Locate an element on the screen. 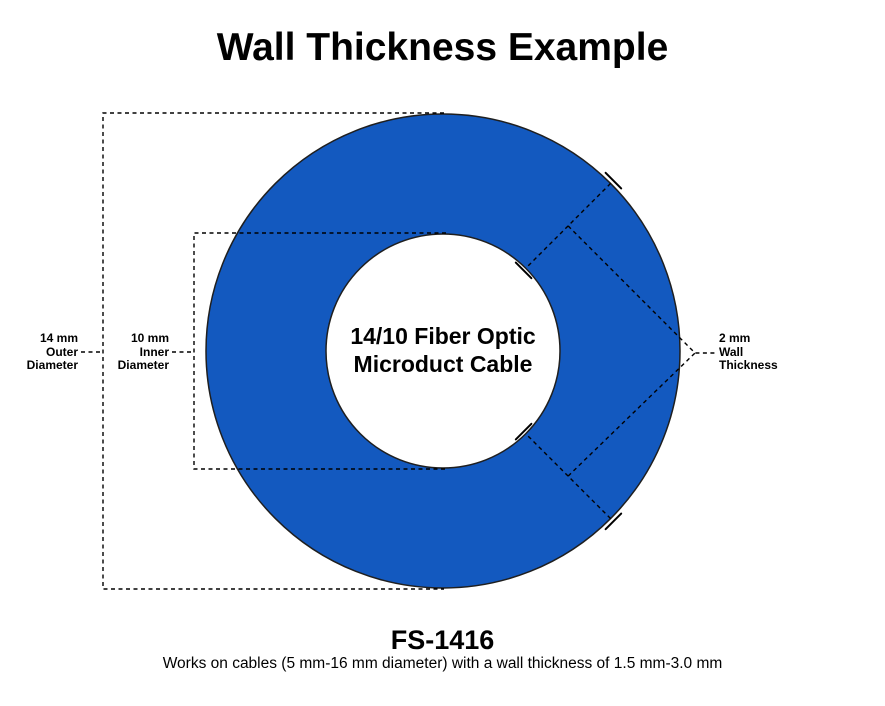 The width and height of the screenshot is (885, 706). measurement-tick-marks is located at coordinates (568, 351).